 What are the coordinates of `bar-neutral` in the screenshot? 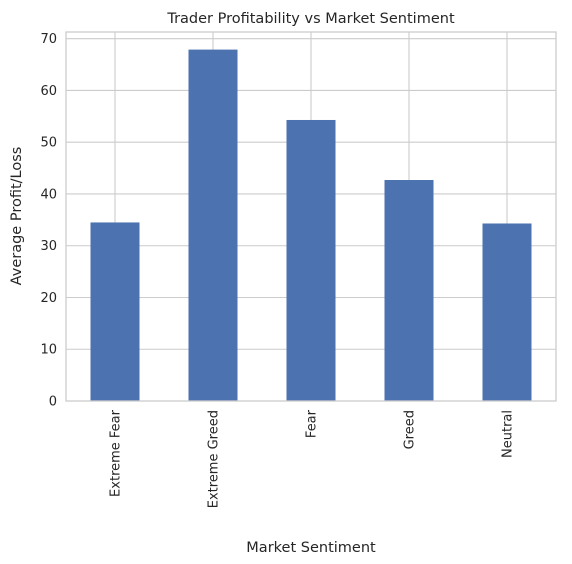 It's located at (507, 312).